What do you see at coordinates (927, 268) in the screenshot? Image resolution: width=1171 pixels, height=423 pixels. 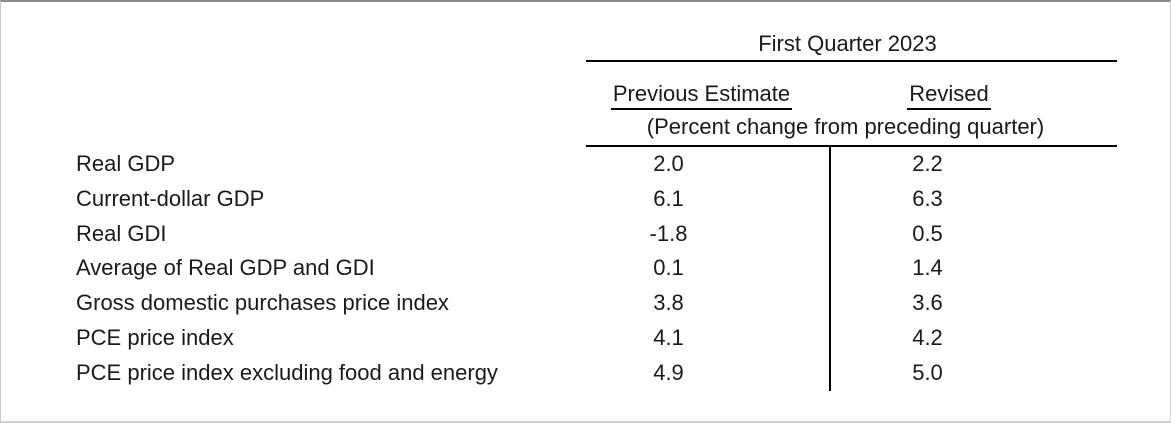 I see `revised-value: 1.4` at bounding box center [927, 268].